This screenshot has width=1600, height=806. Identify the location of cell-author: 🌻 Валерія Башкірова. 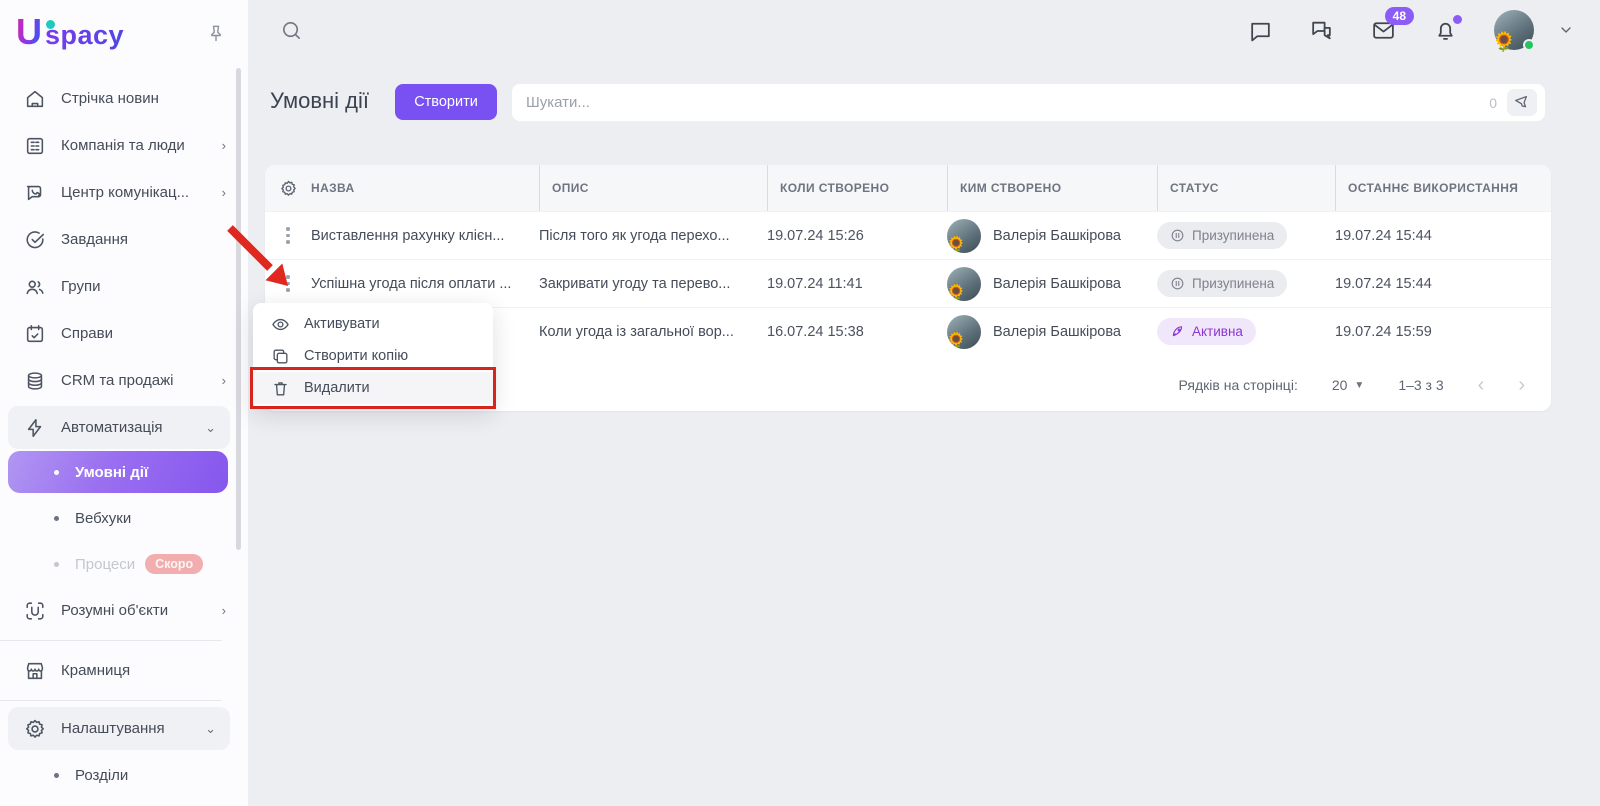
(1052, 283).